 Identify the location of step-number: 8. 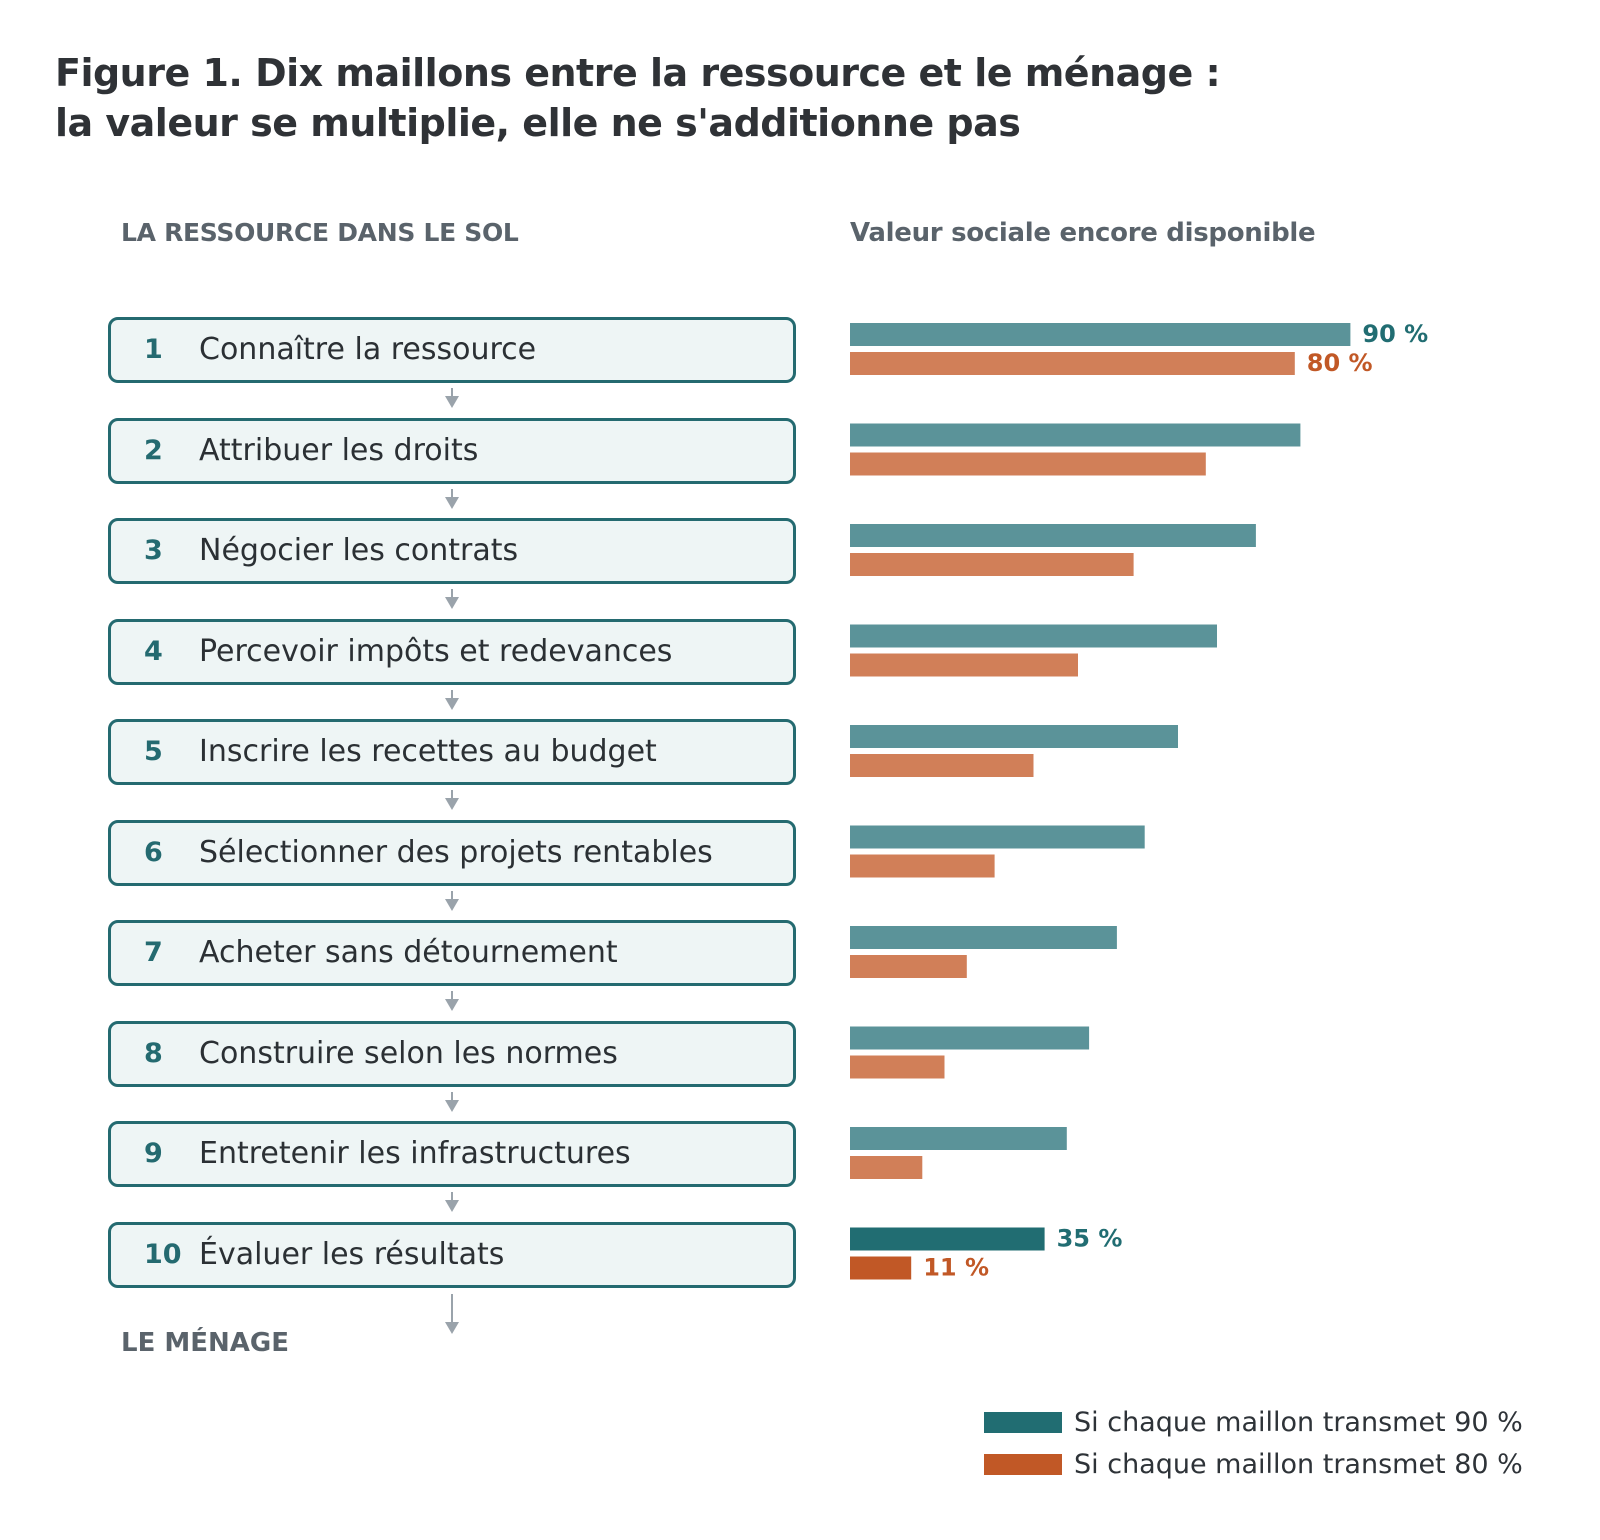
(153, 1053).